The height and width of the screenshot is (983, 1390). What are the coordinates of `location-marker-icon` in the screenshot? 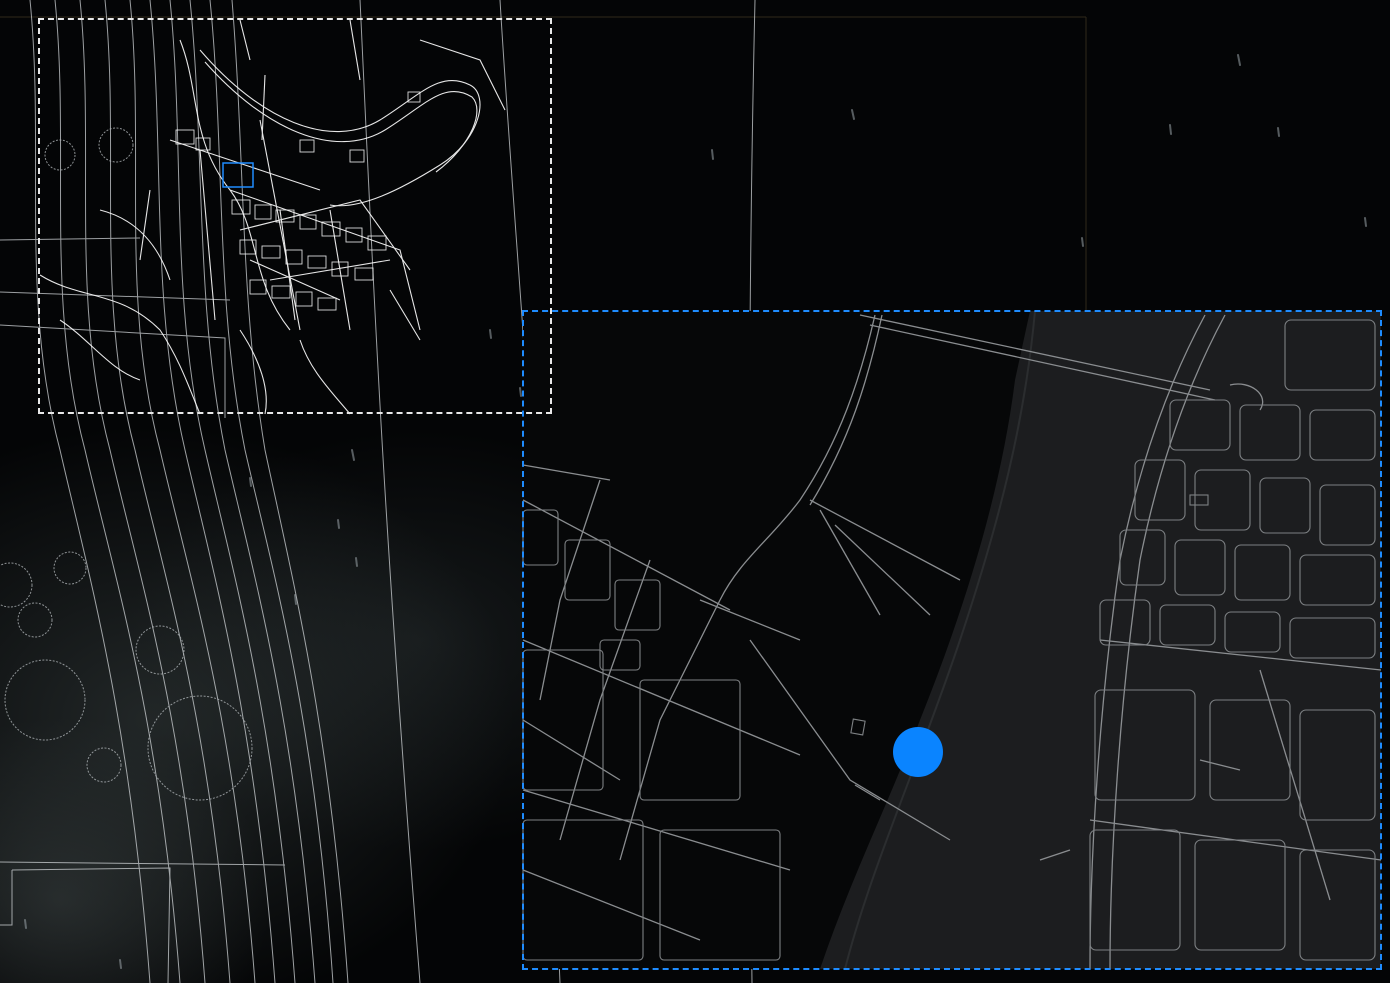 It's located at (918, 752).